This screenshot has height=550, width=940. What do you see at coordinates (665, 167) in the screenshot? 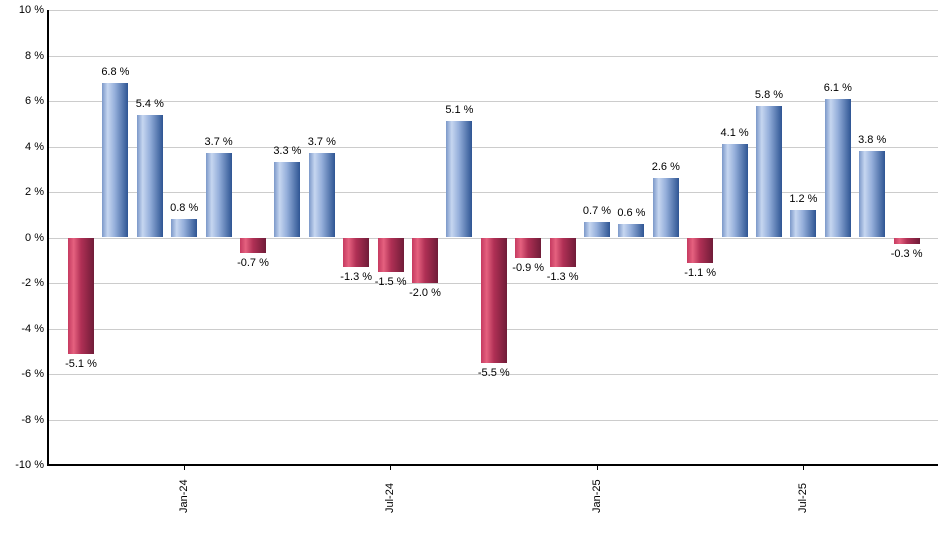
I see `bar-value-label: 2.6 %` at bounding box center [665, 167].